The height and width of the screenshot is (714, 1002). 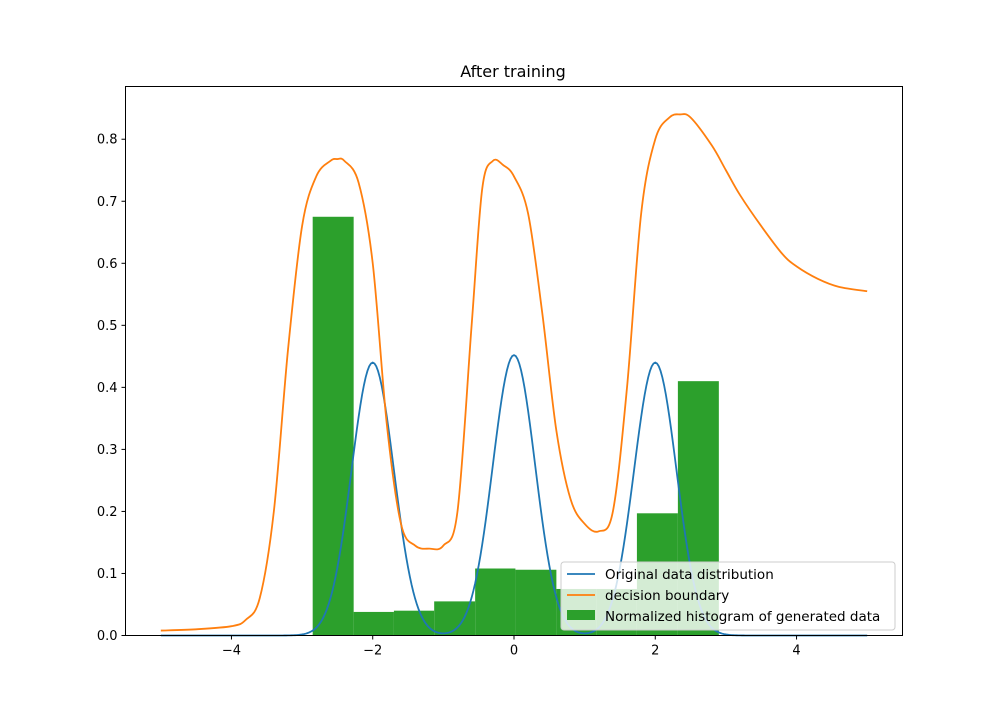 I want to click on chart-title: After training, so click(x=513, y=71).